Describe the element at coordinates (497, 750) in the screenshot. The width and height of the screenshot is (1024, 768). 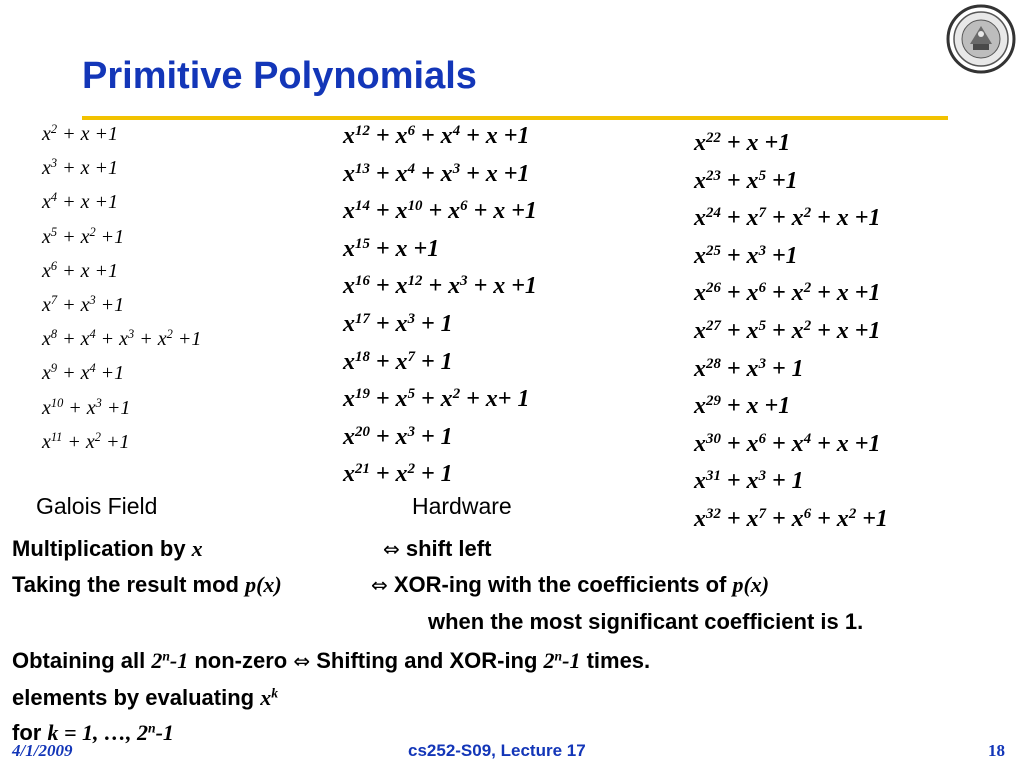
I see `footer-course: cs252-S09, Lecture 17` at that location.